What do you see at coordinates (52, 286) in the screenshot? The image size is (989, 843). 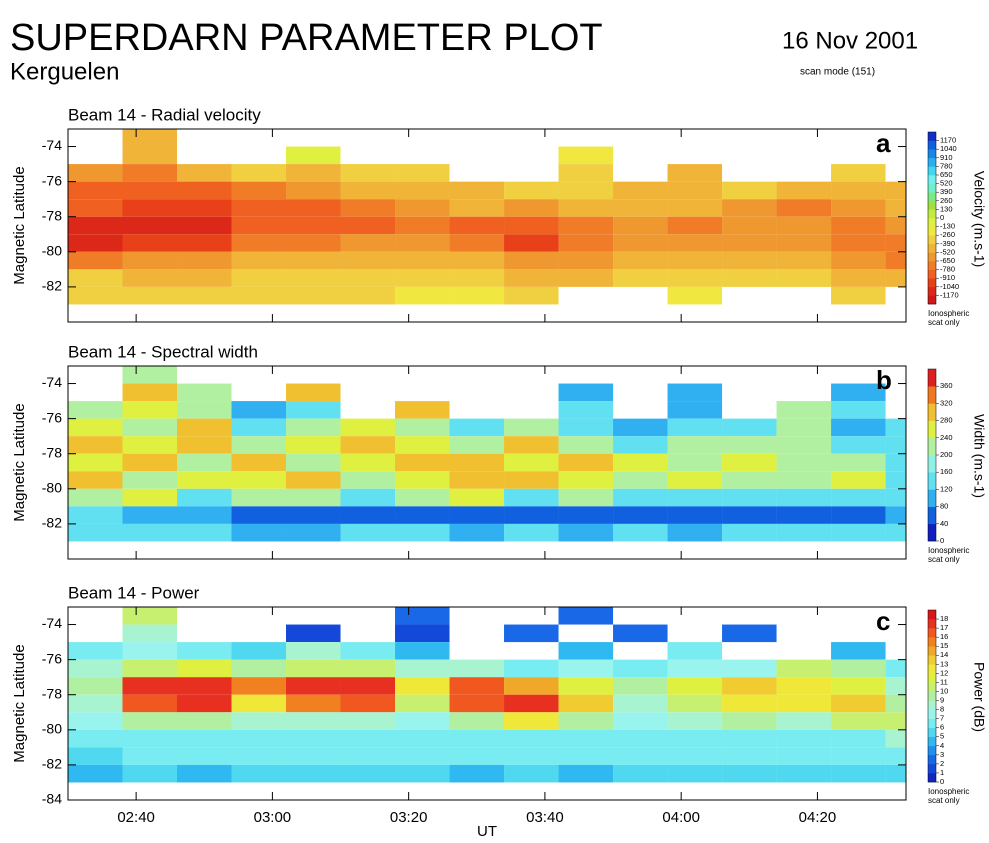 I see `y-tick-label: -82` at bounding box center [52, 286].